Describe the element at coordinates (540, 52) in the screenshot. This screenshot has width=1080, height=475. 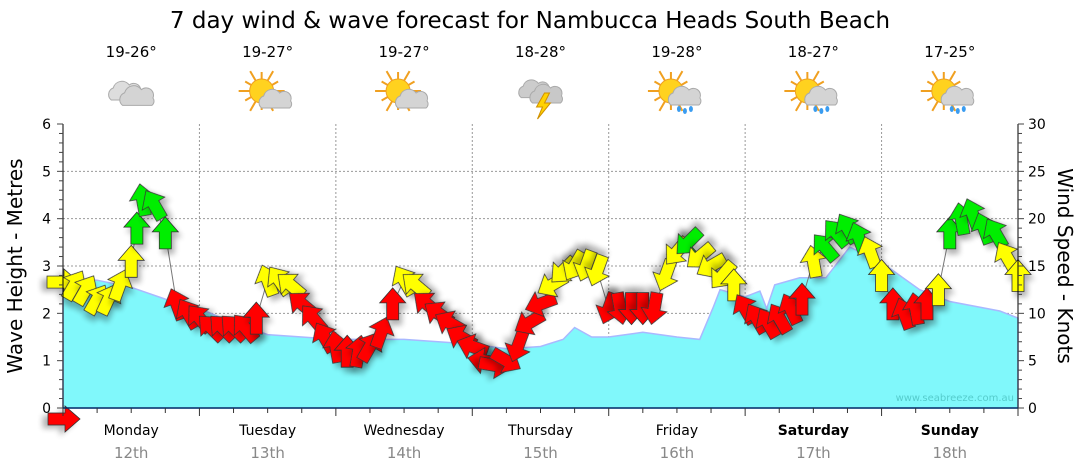
I see `temperature-range: 18-28°` at that location.